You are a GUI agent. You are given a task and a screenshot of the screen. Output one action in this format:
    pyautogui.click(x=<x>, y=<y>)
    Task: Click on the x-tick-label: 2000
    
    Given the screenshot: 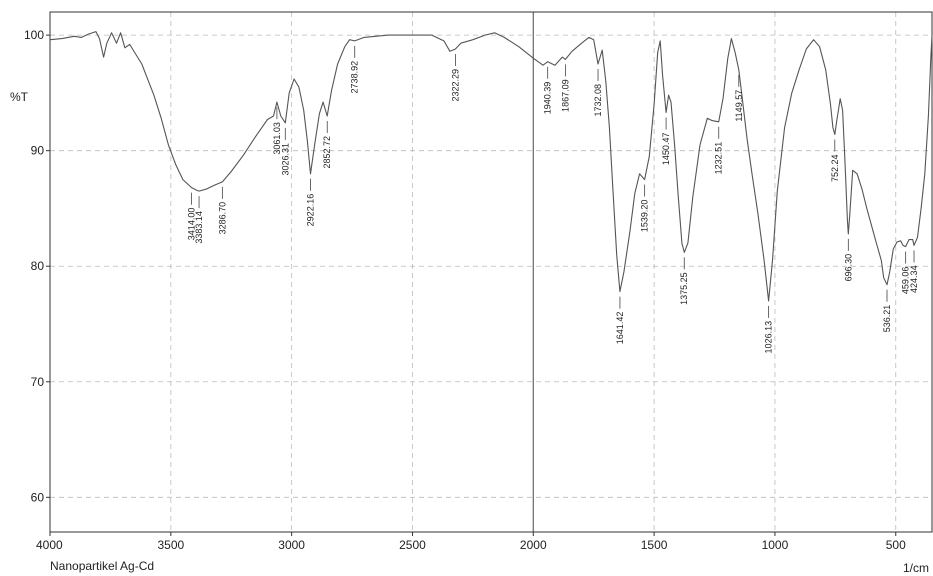 What is the action you would take?
    pyautogui.click(x=533, y=545)
    